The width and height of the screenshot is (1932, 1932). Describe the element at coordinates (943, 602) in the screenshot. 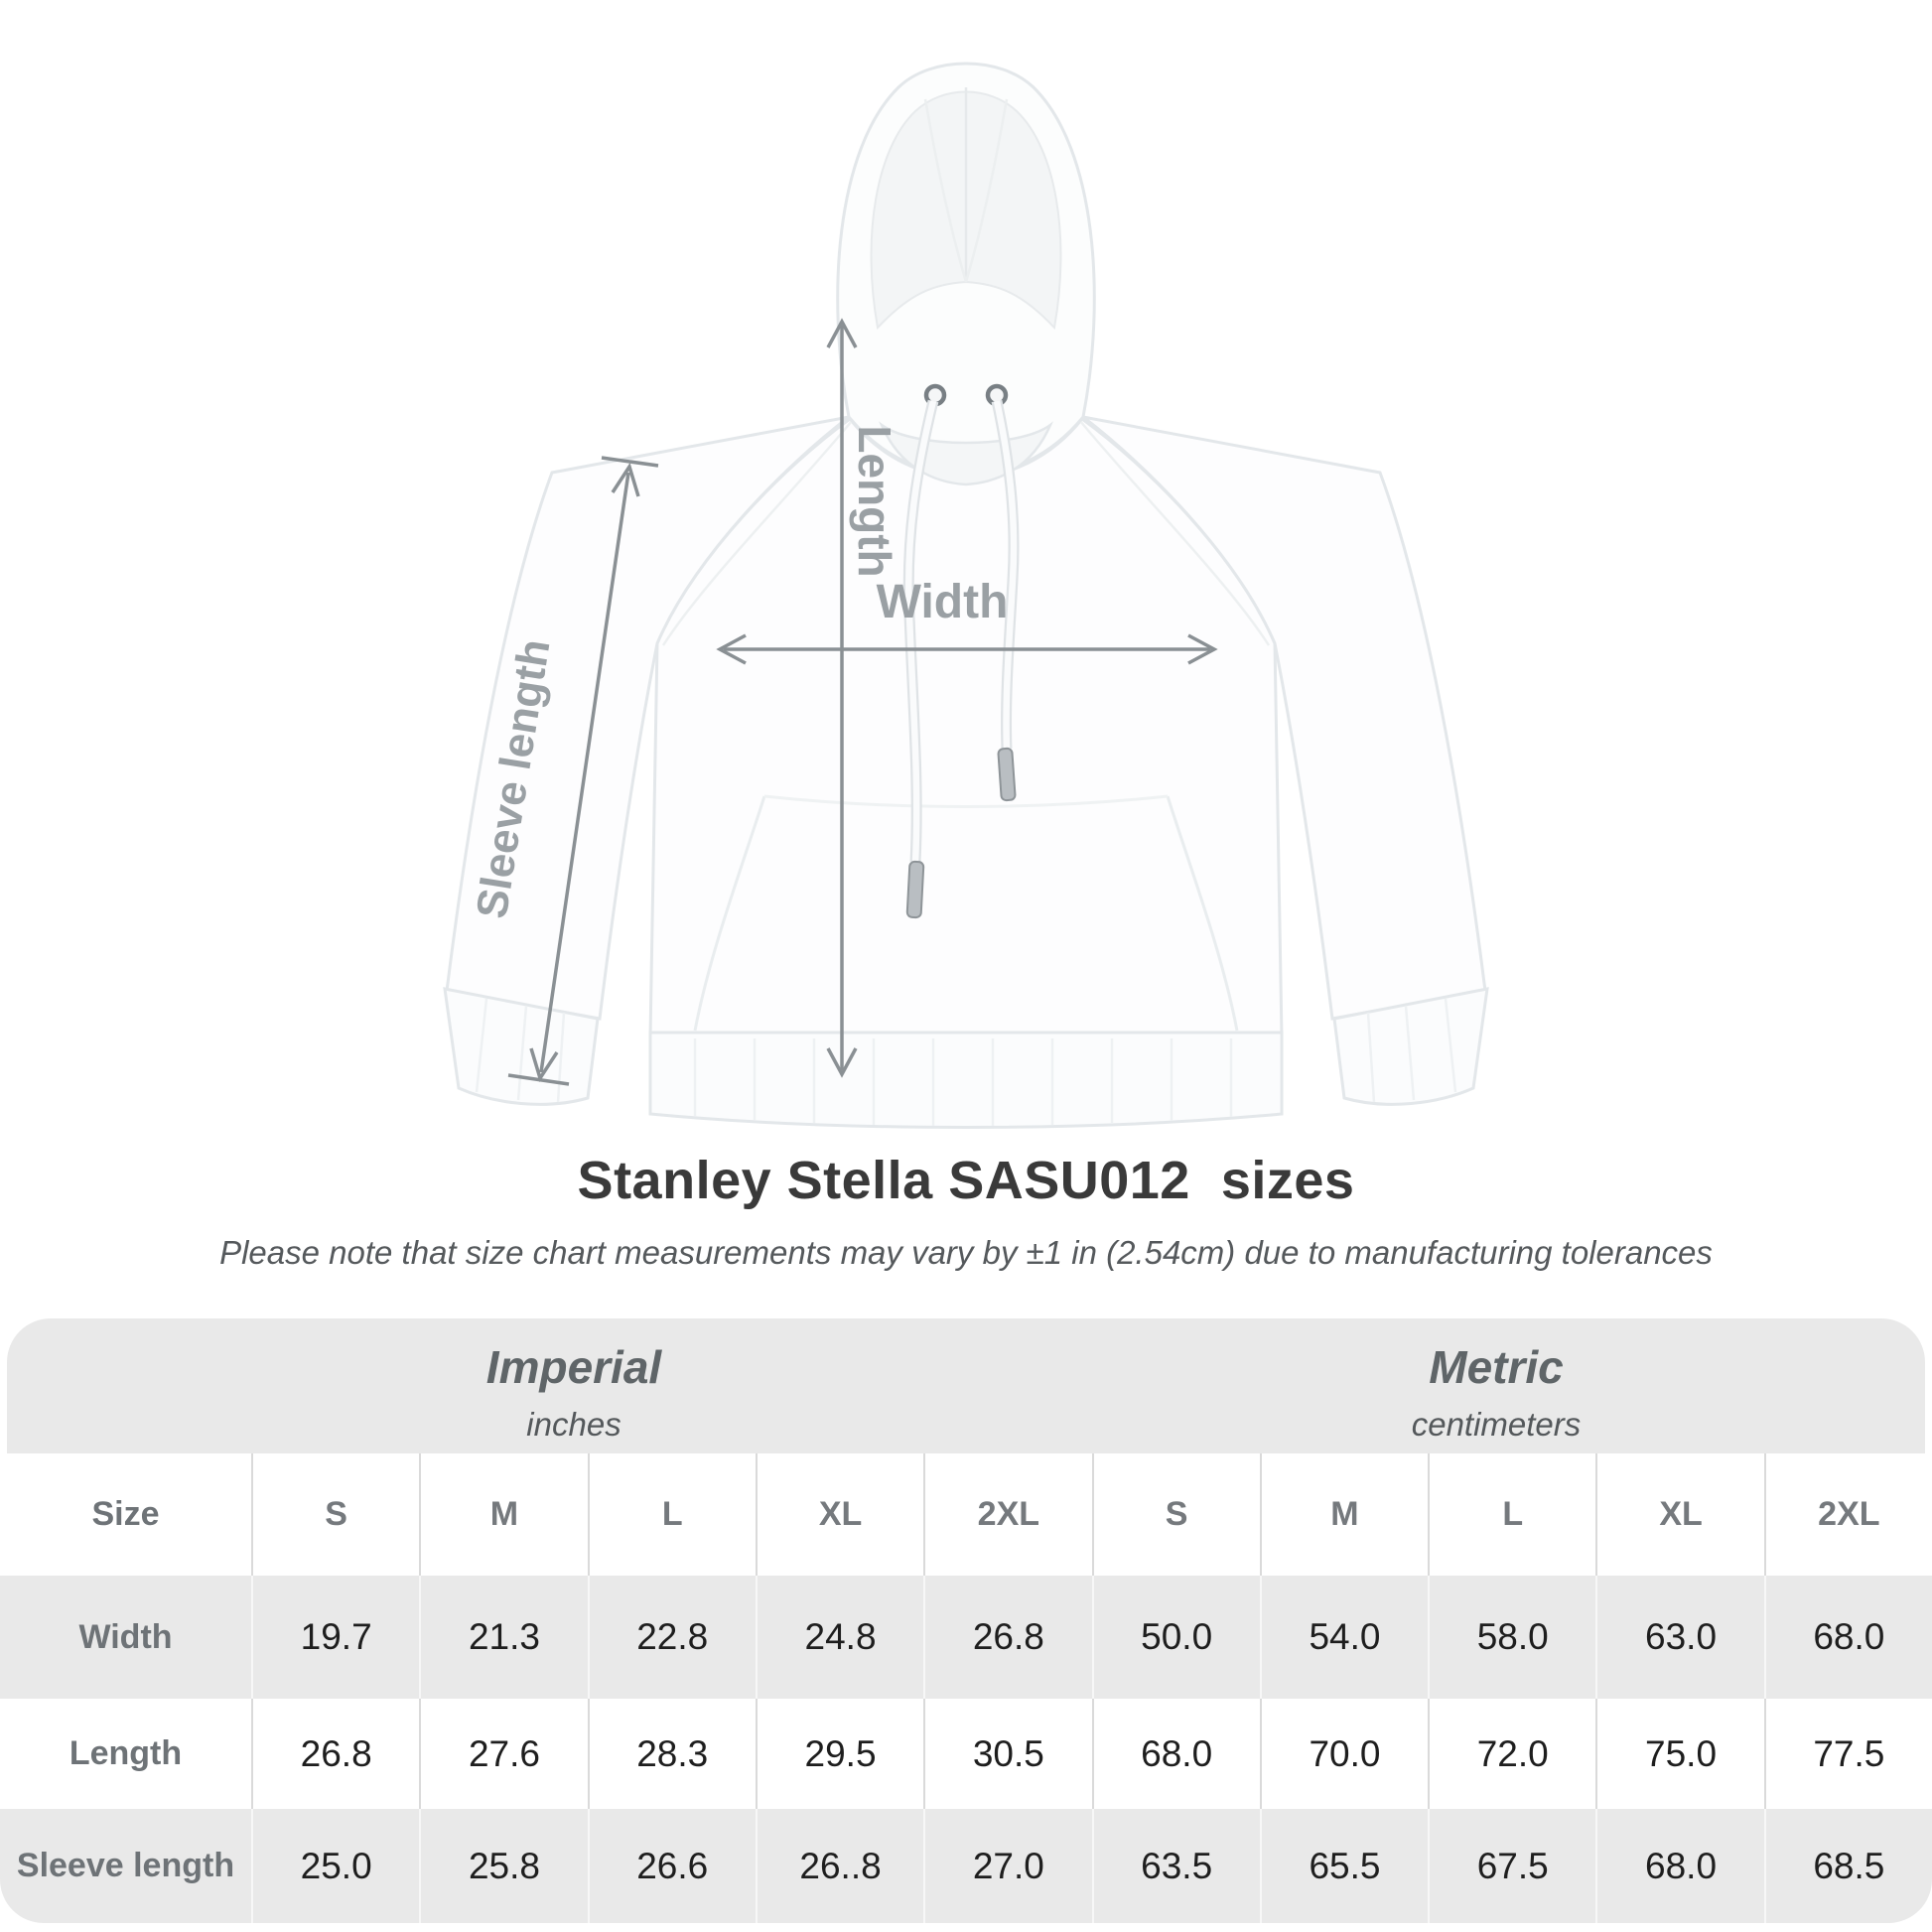

I see `width-label: Width` at that location.